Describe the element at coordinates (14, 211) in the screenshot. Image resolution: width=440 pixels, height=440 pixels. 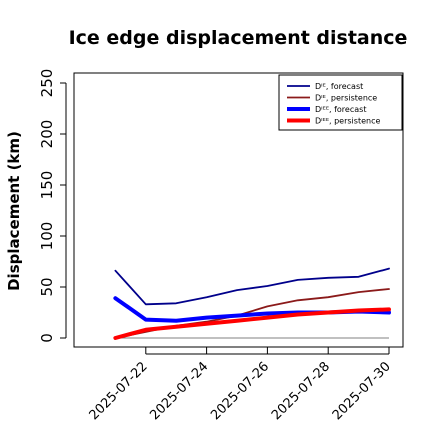
I see `y-axis-label: Displacement (km)` at that location.